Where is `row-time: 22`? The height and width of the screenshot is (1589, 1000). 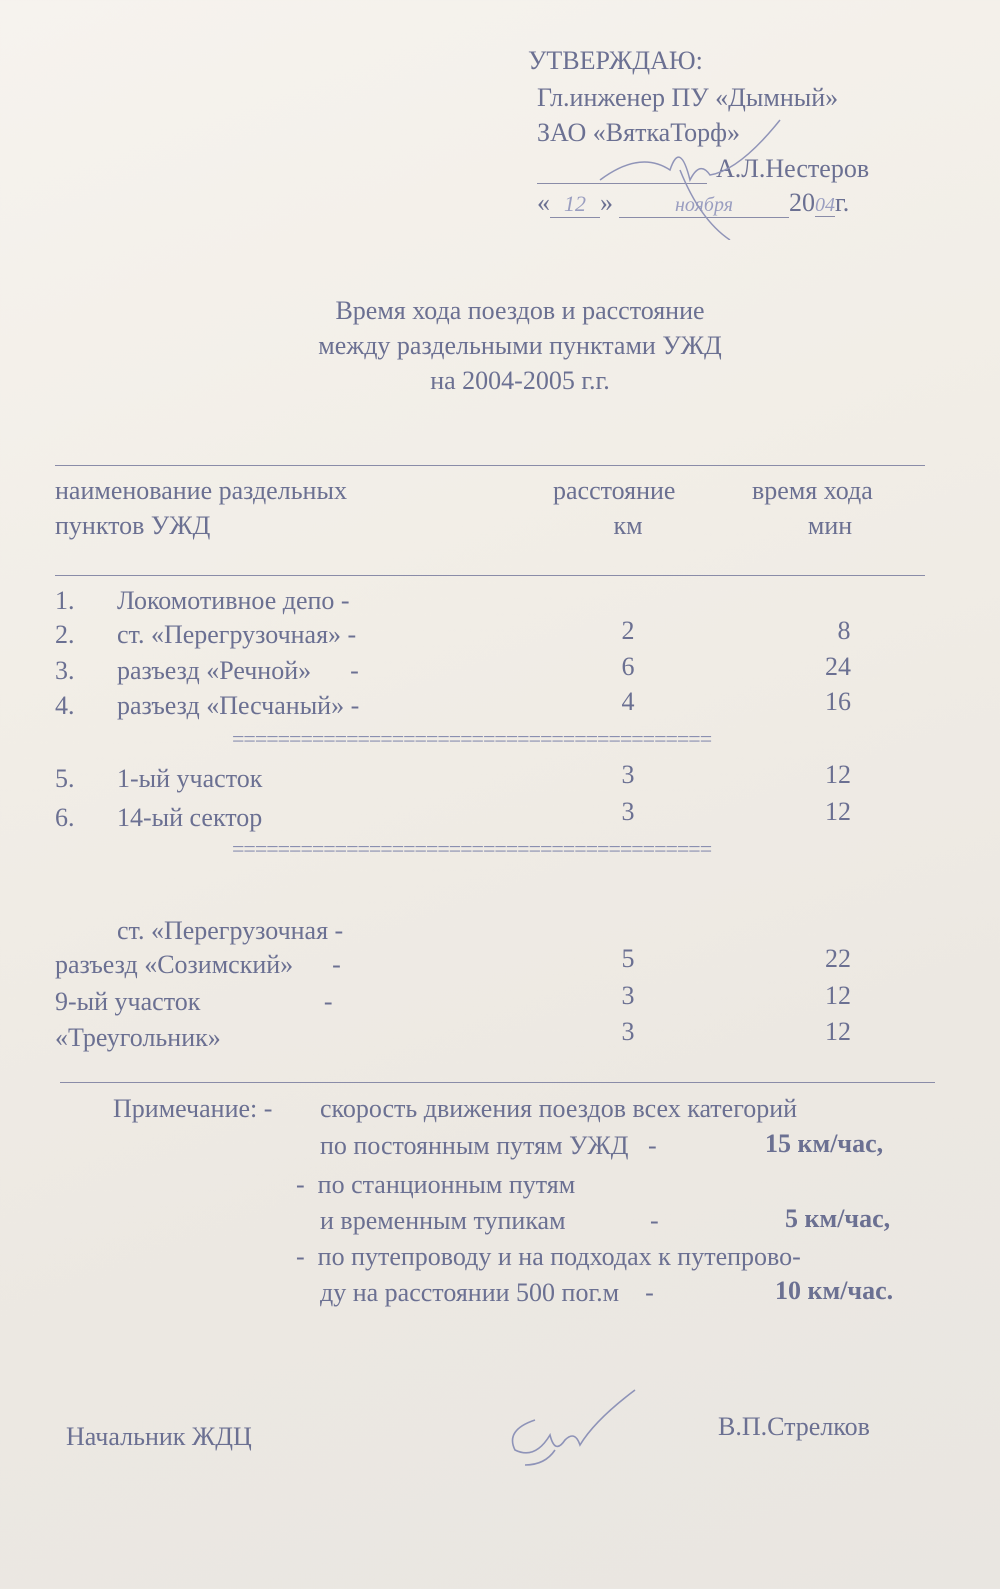
row-time: 22 is located at coordinates (838, 958).